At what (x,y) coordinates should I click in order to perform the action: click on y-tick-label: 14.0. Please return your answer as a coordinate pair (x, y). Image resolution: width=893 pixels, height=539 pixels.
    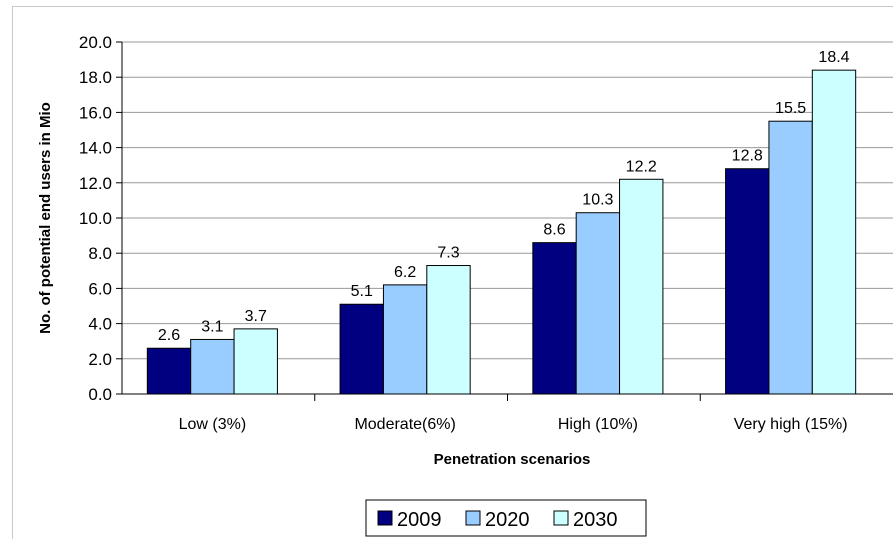
    Looking at the image, I should click on (95, 148).